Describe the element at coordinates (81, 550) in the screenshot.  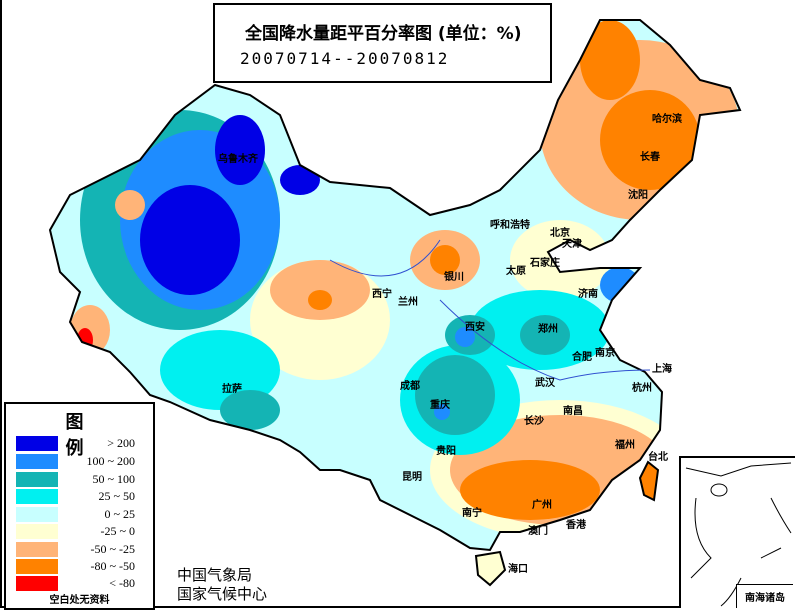
I see `legend-item: -50 ~ -25` at that location.